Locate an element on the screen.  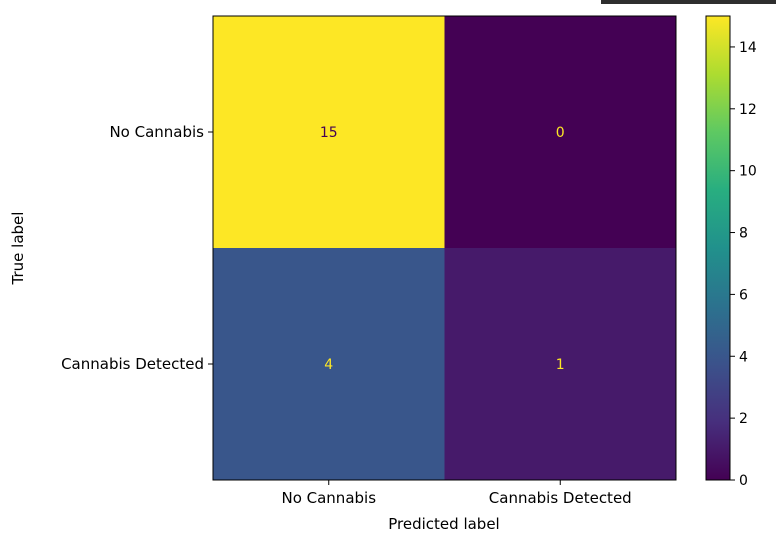
colorbar is located at coordinates (718, 248).